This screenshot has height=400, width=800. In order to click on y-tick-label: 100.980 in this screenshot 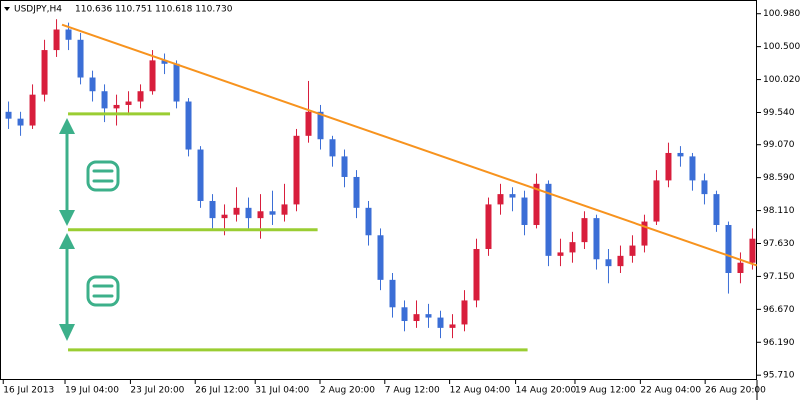, I will do `click(781, 14)`.